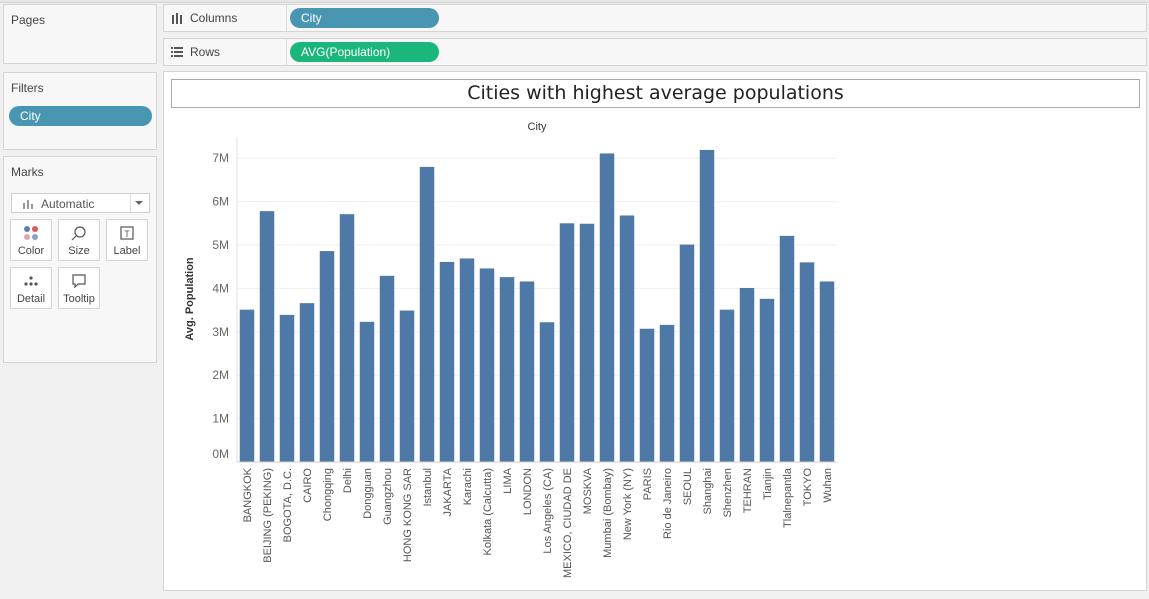 Image resolution: width=1149 pixels, height=599 pixels. I want to click on x-tick-label: Delhi, so click(348, 480).